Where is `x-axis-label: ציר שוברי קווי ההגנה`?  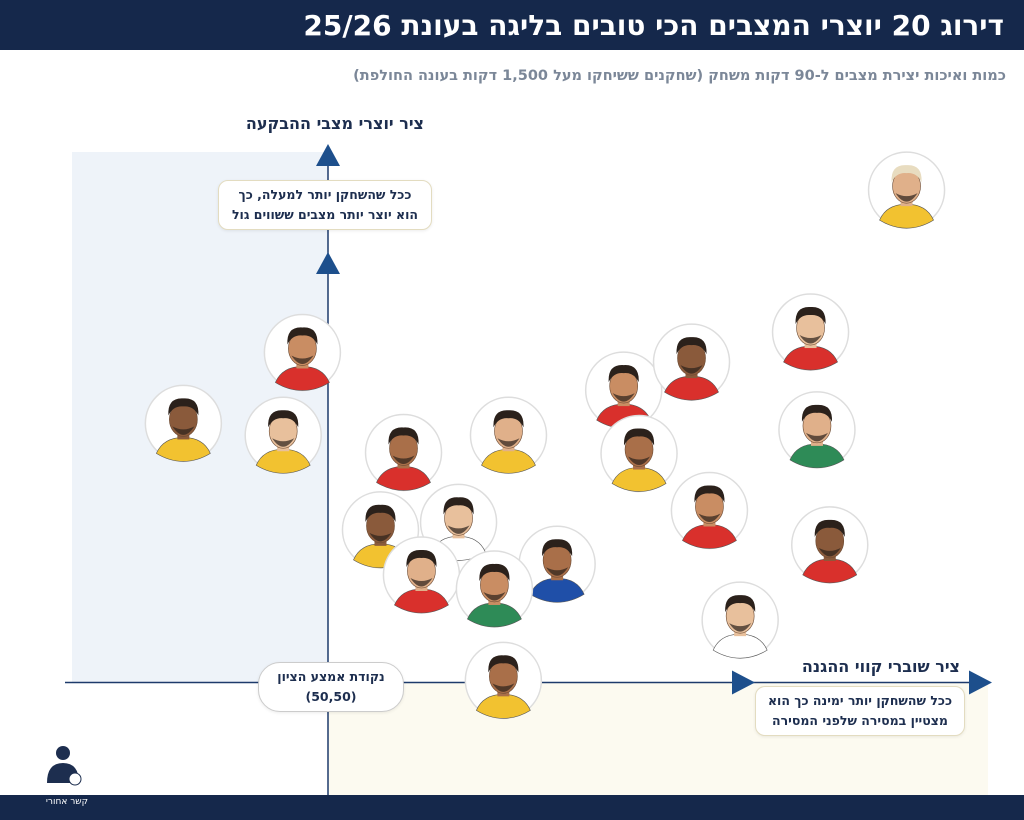
x-axis-label: ציר שוברי קווי ההגנה is located at coordinates (880, 666).